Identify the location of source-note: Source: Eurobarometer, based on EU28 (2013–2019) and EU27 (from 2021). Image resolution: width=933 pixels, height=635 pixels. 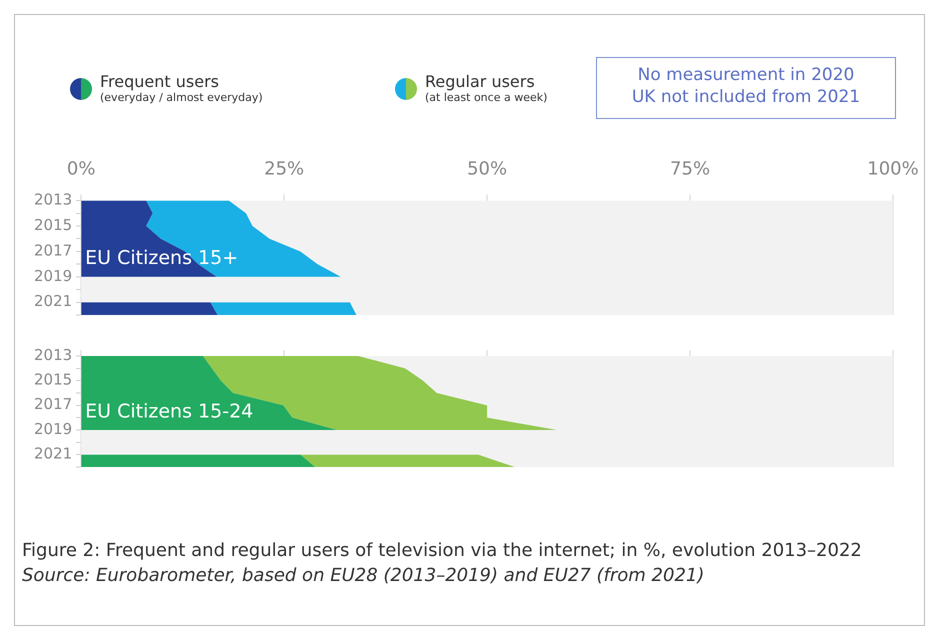
(364, 576).